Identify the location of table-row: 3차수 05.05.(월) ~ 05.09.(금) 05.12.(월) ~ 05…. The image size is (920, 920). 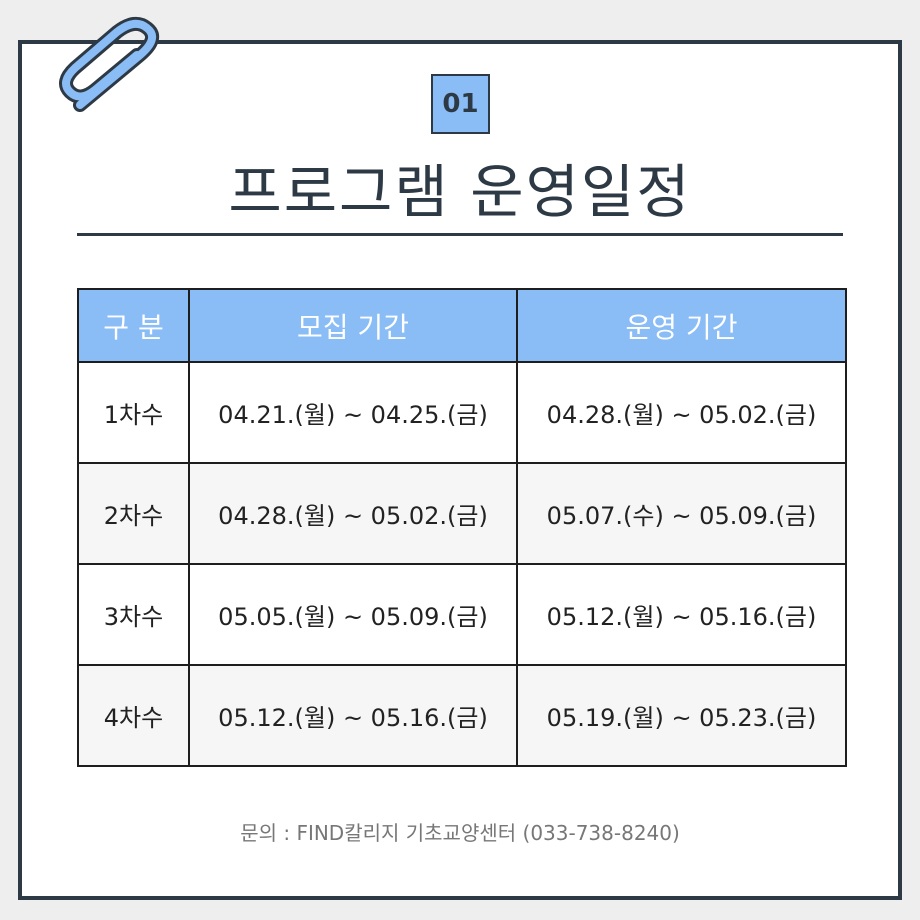
(462, 614).